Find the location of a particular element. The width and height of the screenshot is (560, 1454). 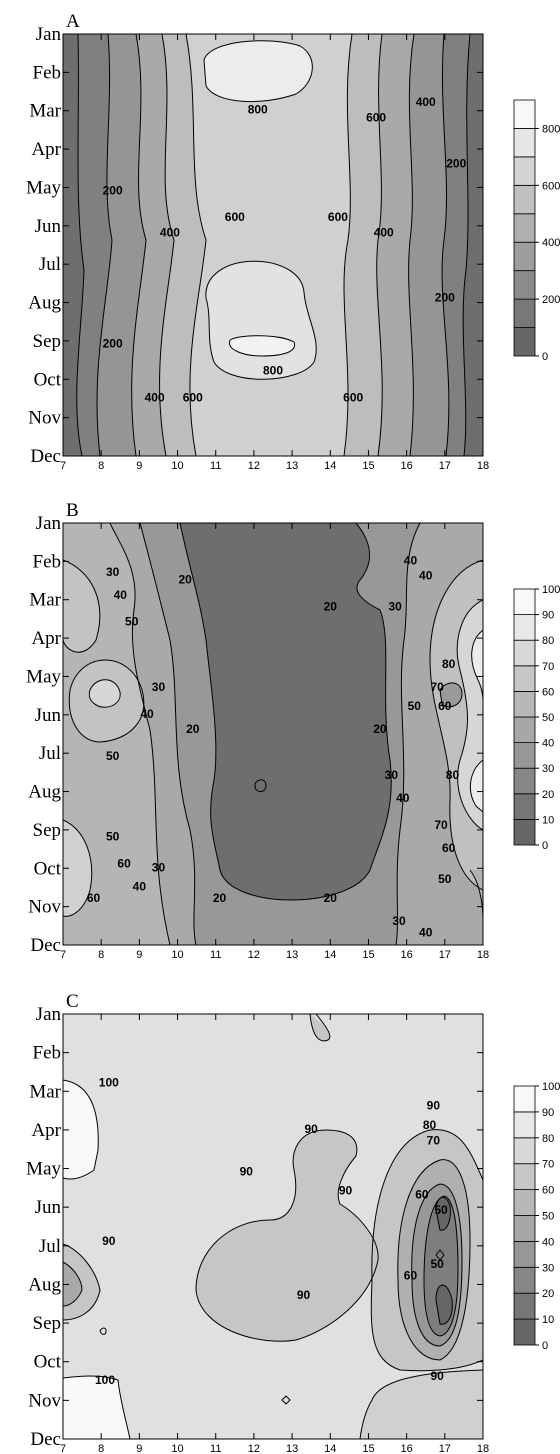

panel-b-x-tick-labels: 7 8 9 10 11 12 13 14 15 16 17 18 is located at coordinates (274, 955).